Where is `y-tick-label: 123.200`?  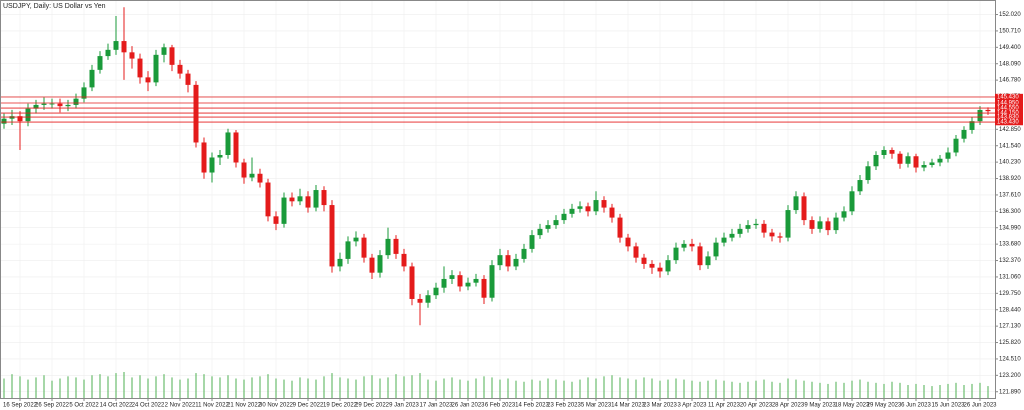
y-tick-label: 123.200 is located at coordinates (1010, 376).